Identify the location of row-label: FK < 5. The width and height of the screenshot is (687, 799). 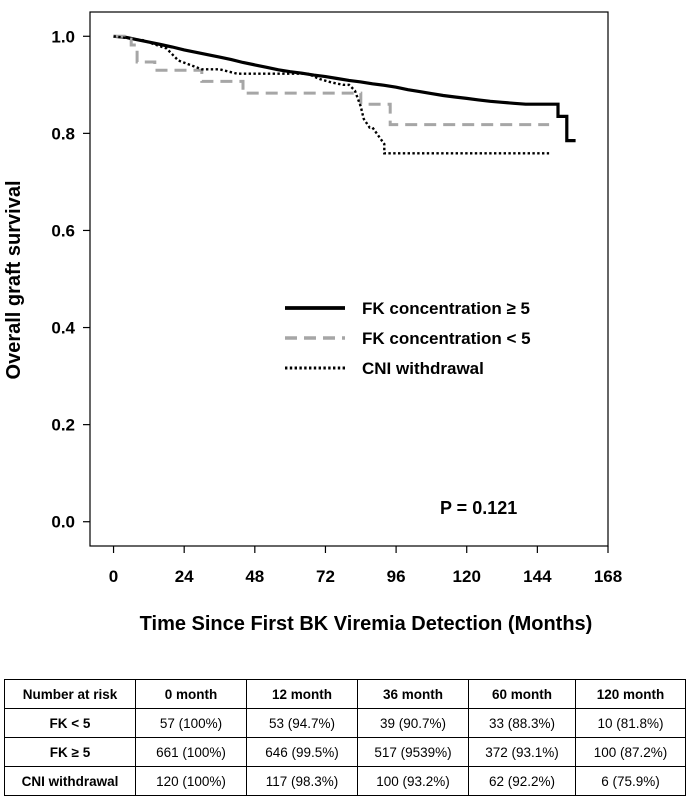
(70, 723).